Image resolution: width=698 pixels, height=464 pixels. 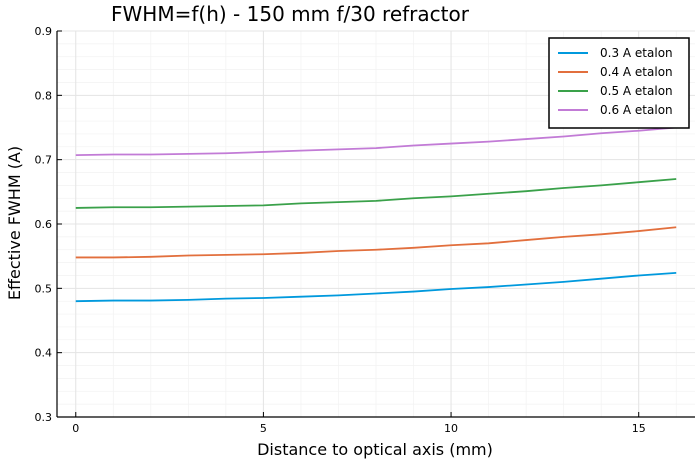 I want to click on y-axis-label: Effective FWHM (A), so click(x=14, y=223).